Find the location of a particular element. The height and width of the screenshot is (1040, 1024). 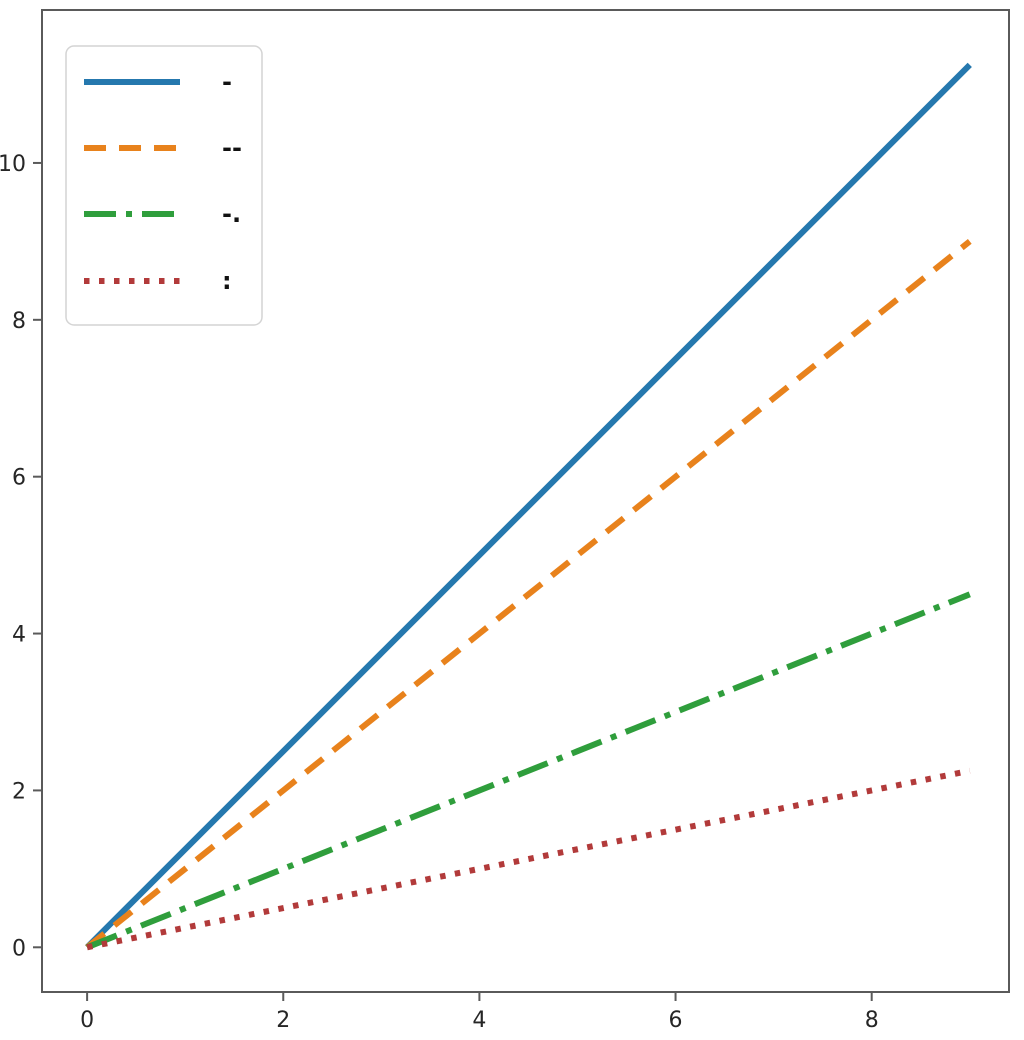

y-tick-label: 8 is located at coordinates (19, 321).